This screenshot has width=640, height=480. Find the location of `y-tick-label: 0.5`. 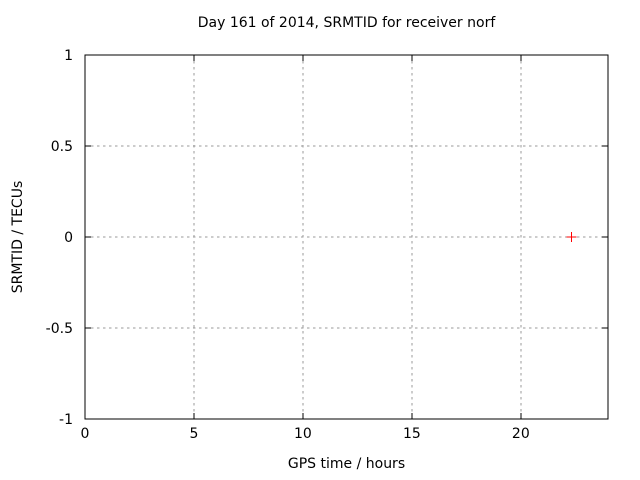

y-tick-label: 0.5 is located at coordinates (62, 147).